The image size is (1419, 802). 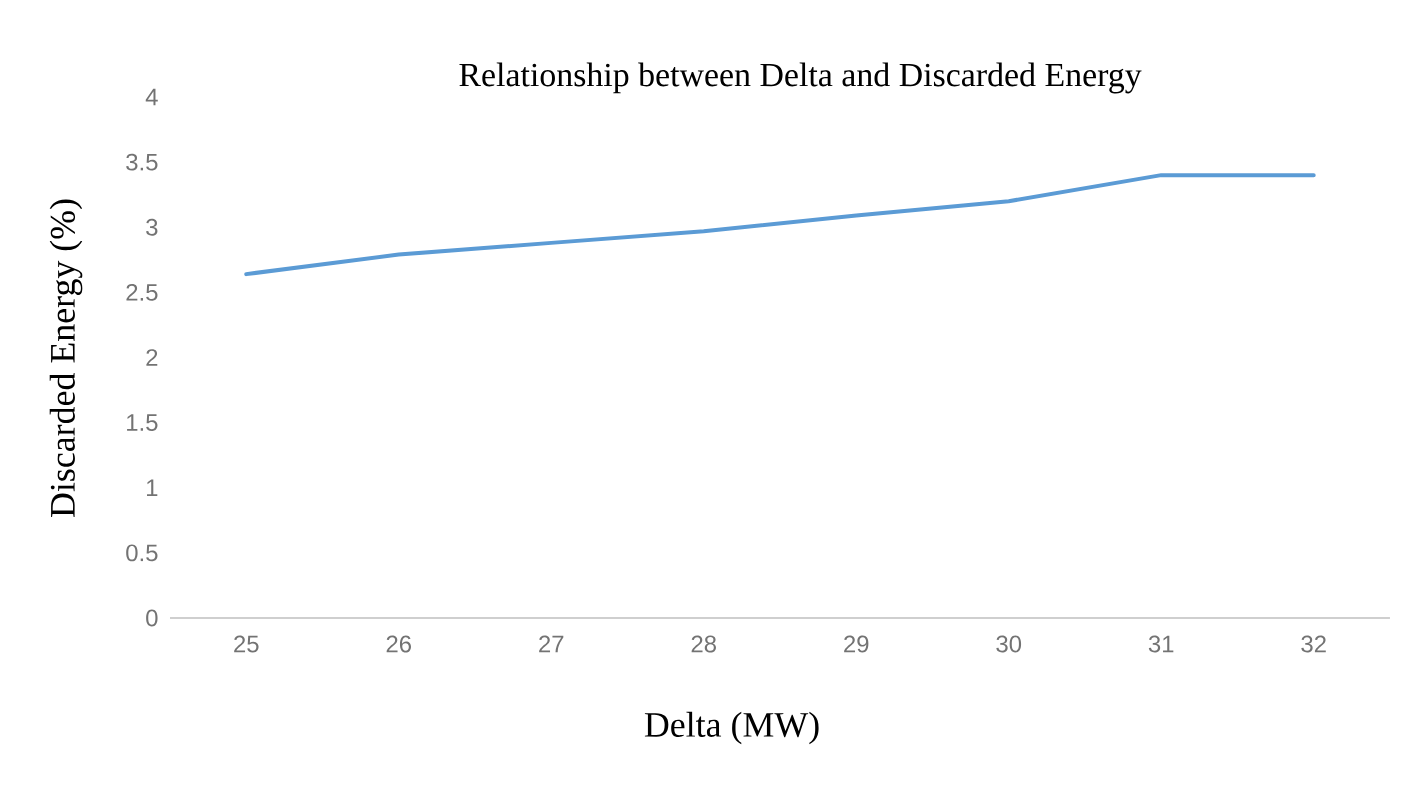 I want to click on y-tick-label: 3, so click(x=152, y=227).